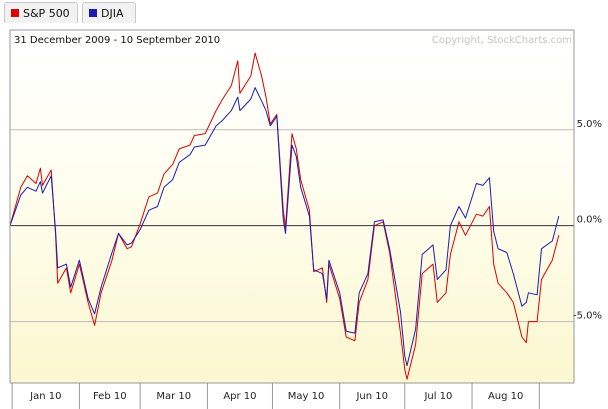 The height and width of the screenshot is (409, 608). Describe the element at coordinates (46, 13) in the screenshot. I see `legend-label-sp500: S&P 500` at that location.